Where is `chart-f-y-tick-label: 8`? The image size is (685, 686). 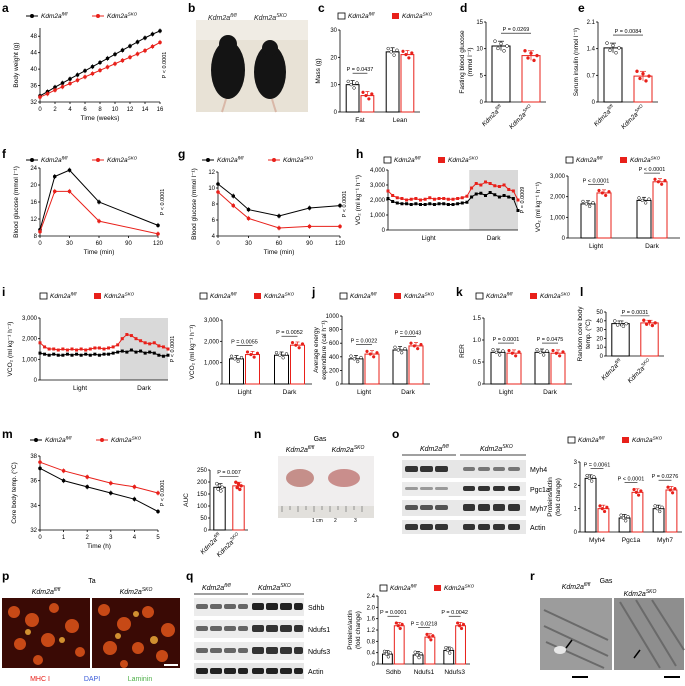 chart-f-y-tick-label: 8 is located at coordinates (36, 237).